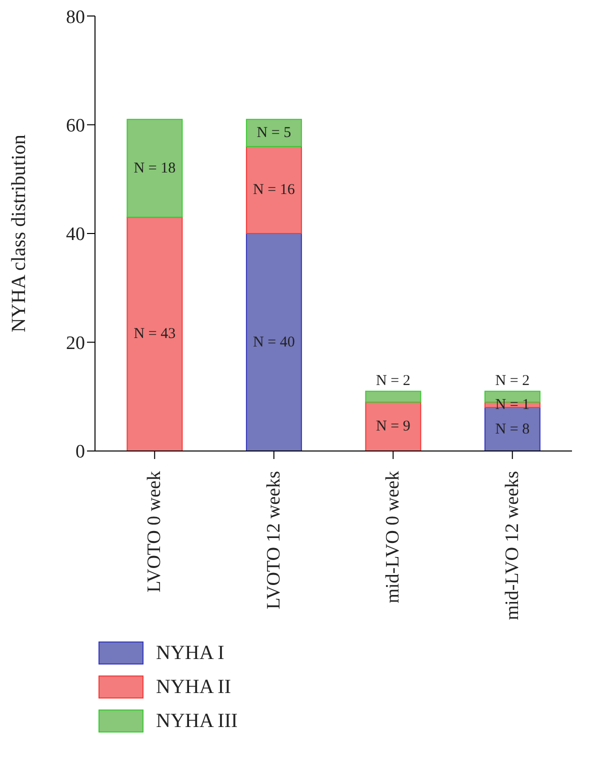 This screenshot has height=767, width=600. I want to click on y-tick-label: 0, so click(80, 452).